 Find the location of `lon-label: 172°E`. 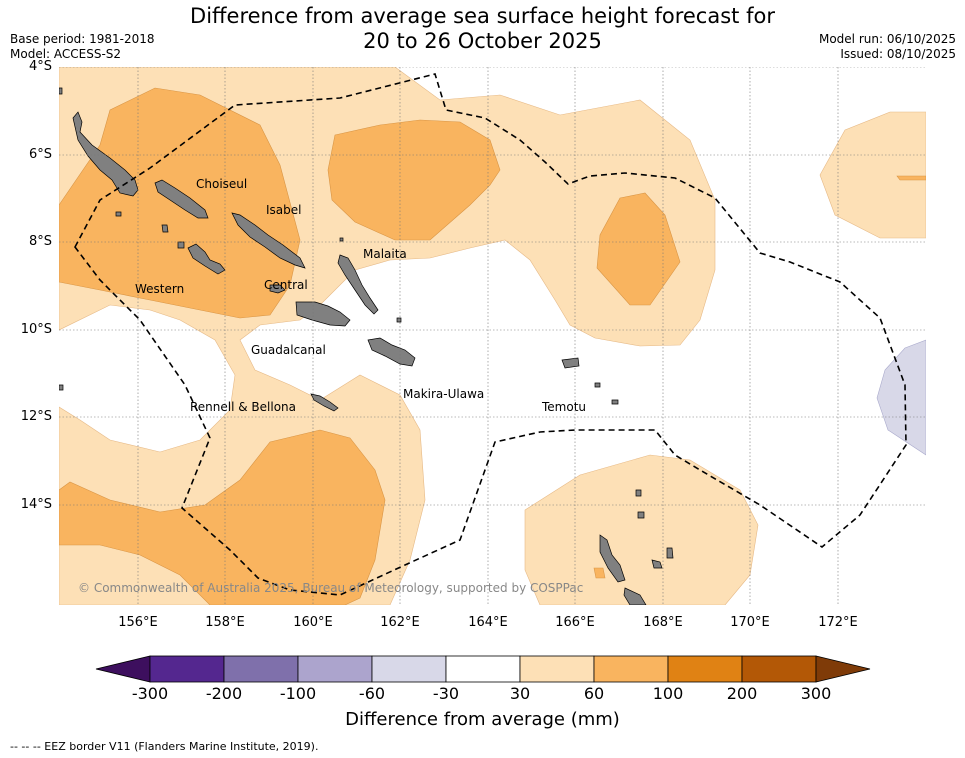

lon-label: 172°E is located at coordinates (838, 622).